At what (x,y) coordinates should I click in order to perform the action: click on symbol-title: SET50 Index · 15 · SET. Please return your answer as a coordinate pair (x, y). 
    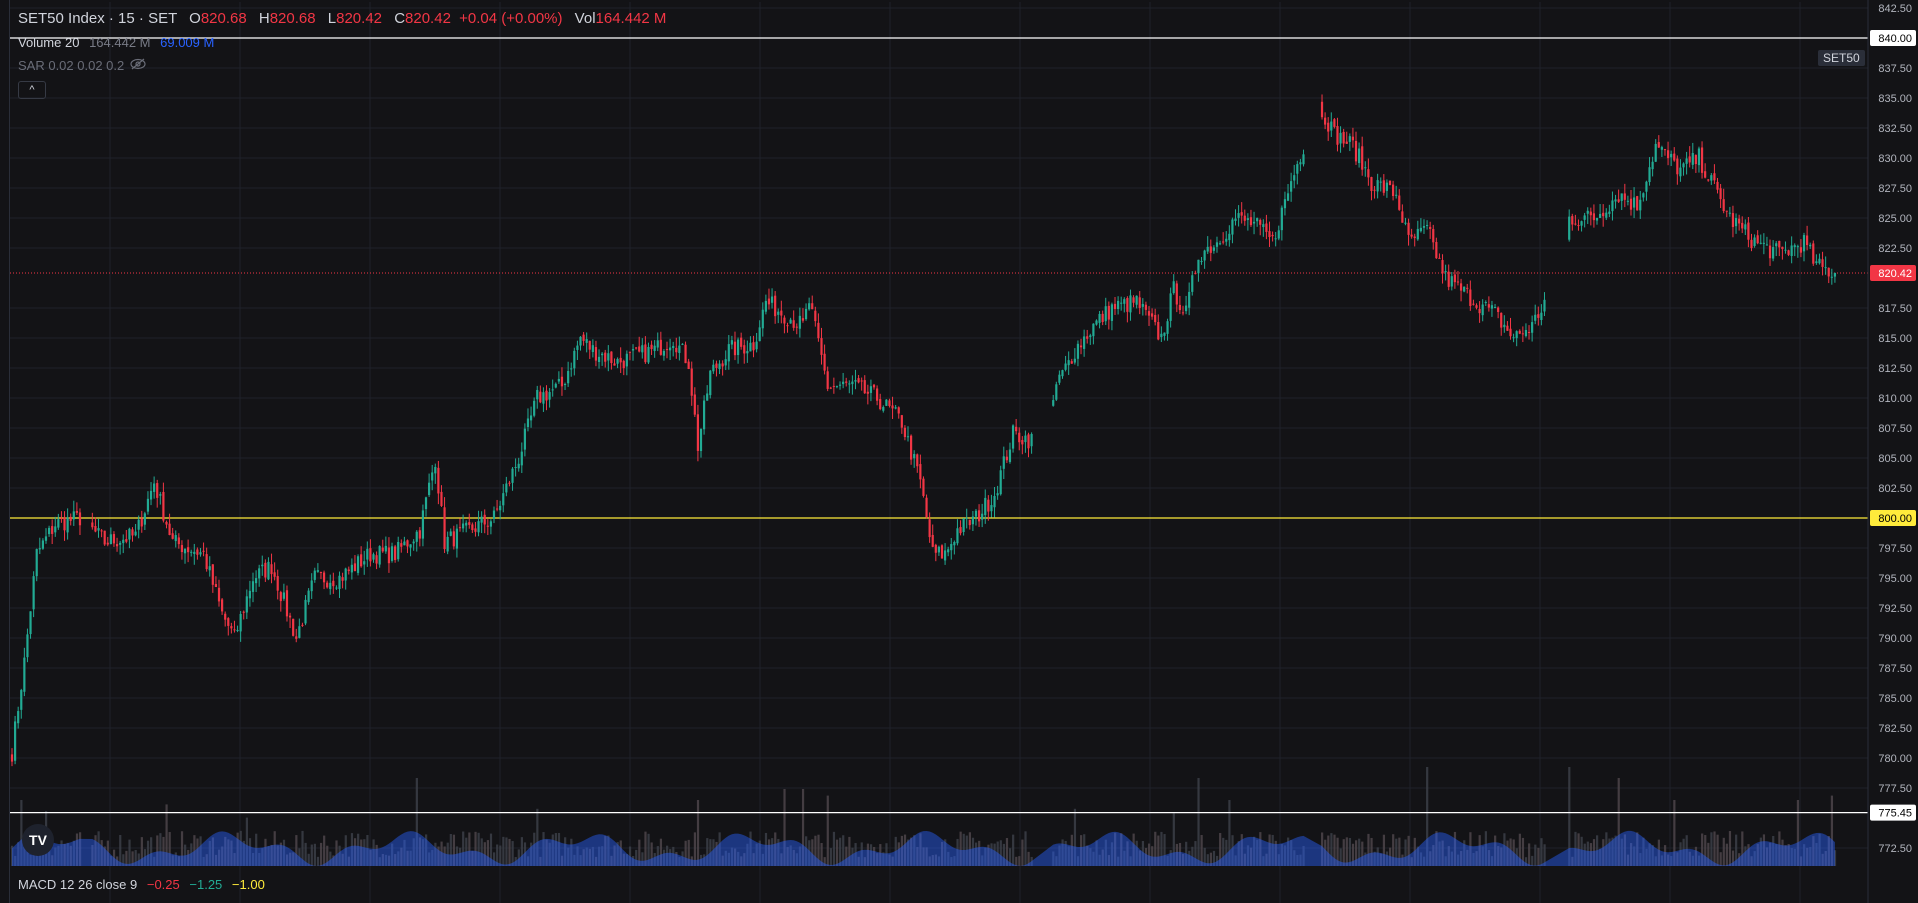
    Looking at the image, I should click on (97, 18).